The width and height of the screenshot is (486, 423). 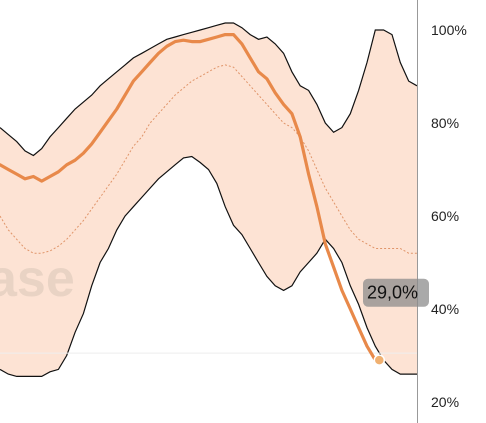 I want to click on last-point-marker, so click(x=379, y=360).